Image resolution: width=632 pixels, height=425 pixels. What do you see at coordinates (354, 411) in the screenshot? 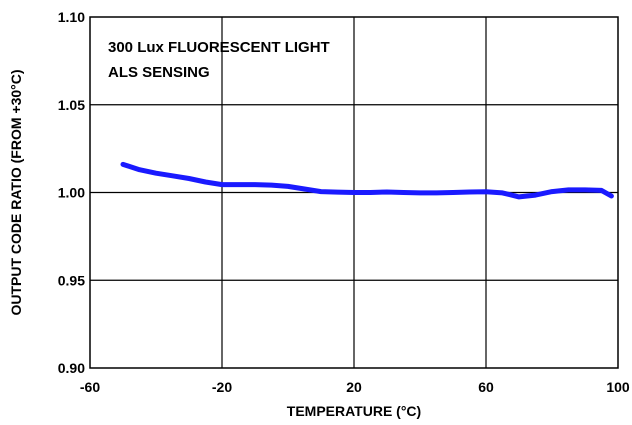
I see `x-axis-title: TEMPERATURE (°C)` at bounding box center [354, 411].